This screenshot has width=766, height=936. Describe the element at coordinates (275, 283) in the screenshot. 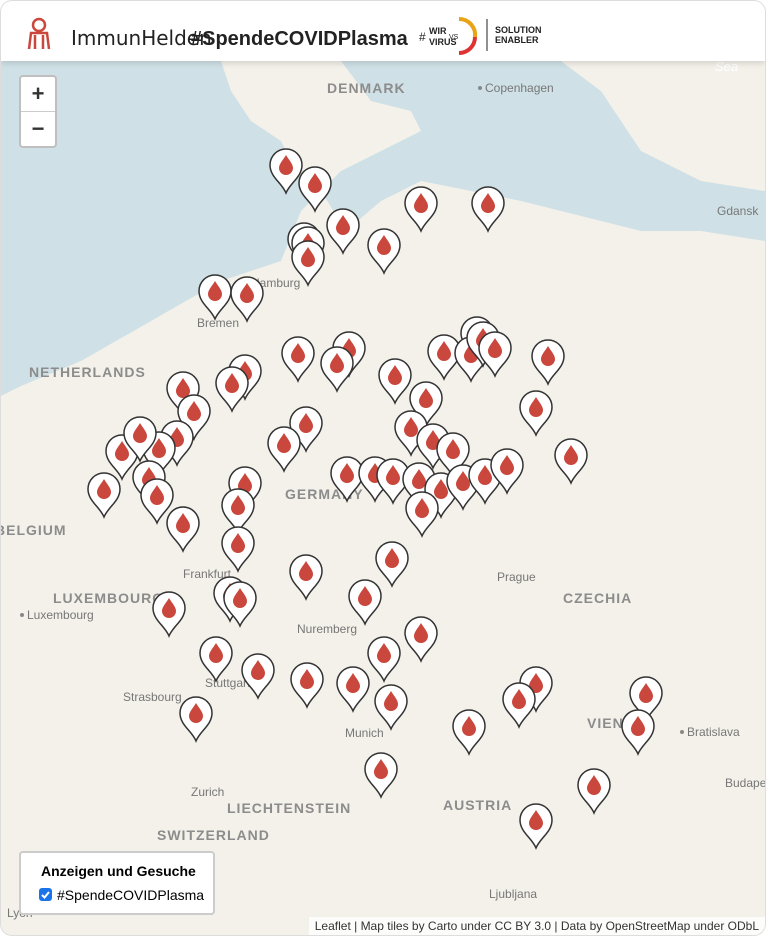

I see `map-label: Hamburg` at that location.